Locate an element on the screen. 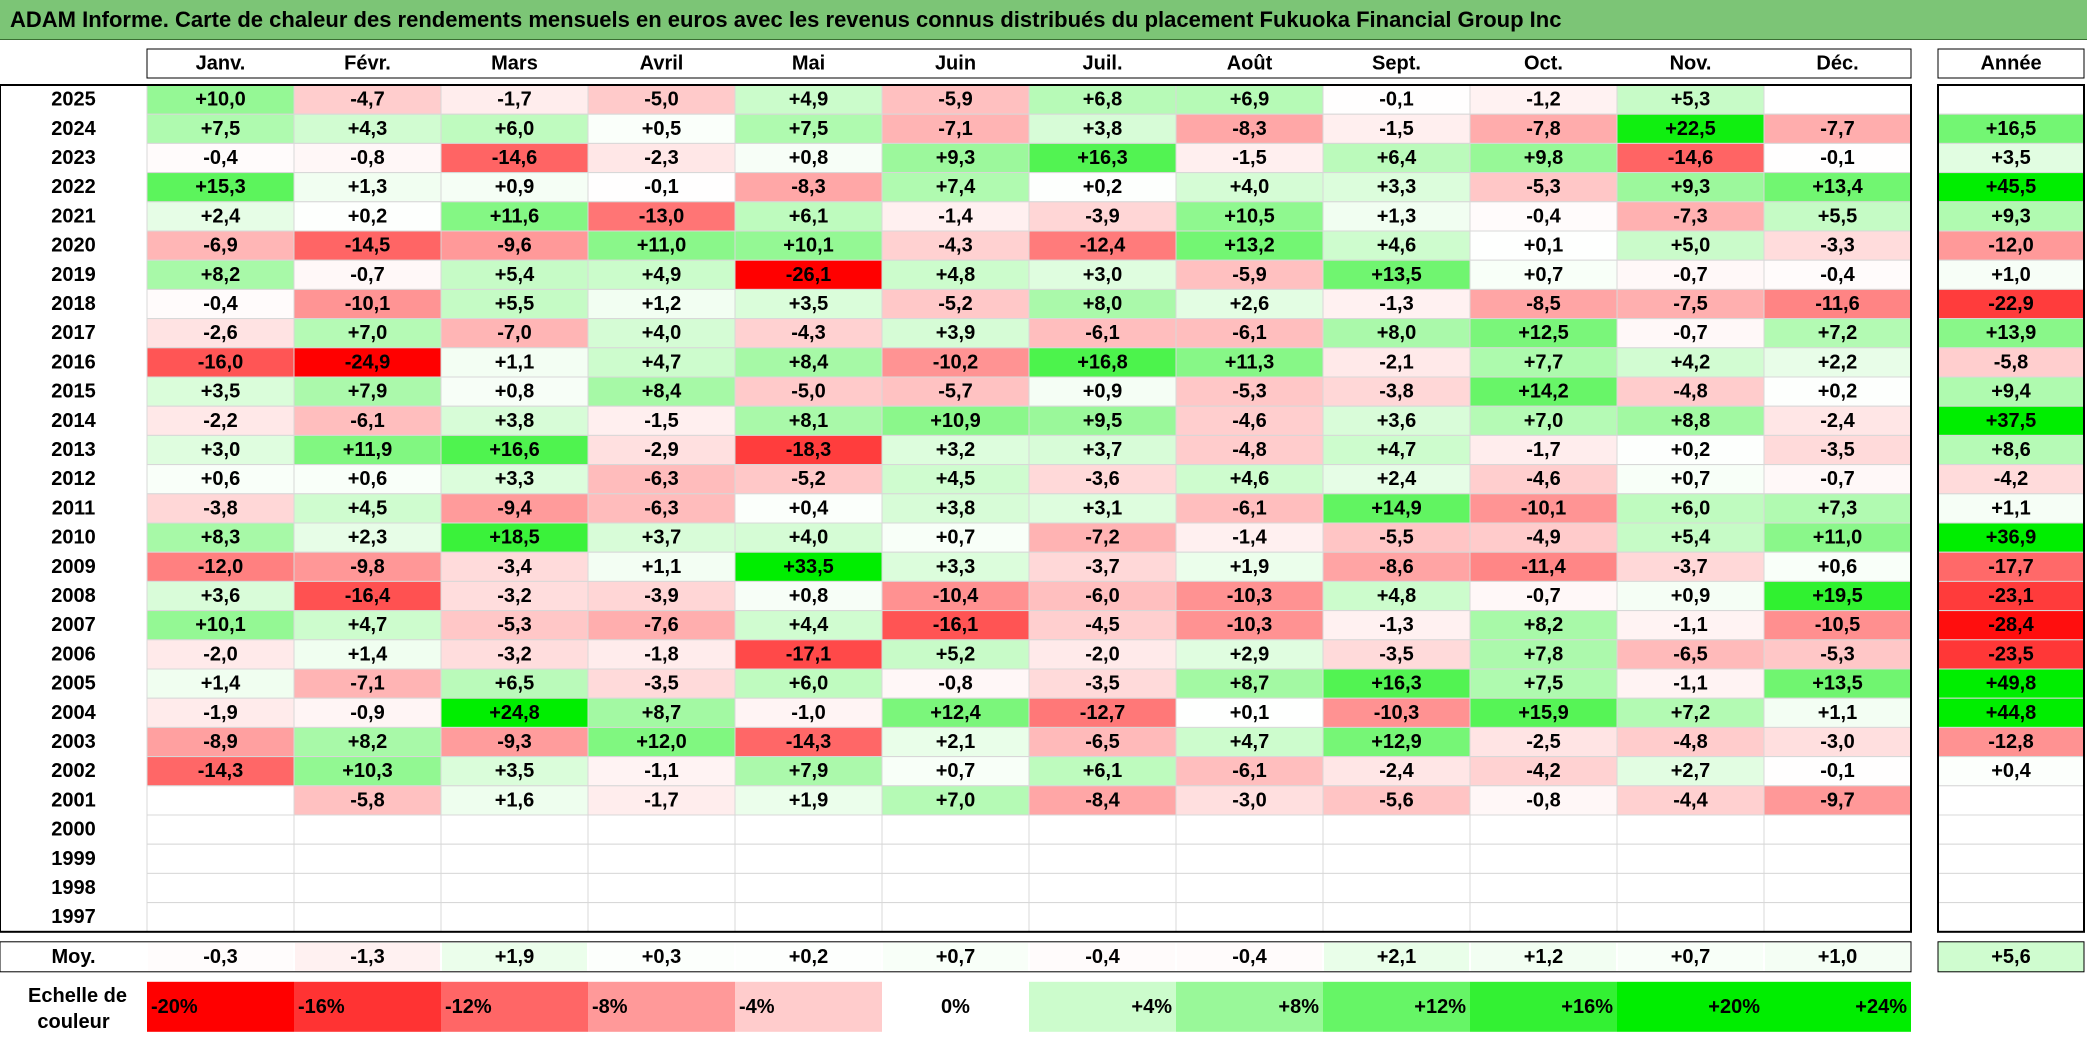  cell-value: -3,7 is located at coordinates (1690, 567).